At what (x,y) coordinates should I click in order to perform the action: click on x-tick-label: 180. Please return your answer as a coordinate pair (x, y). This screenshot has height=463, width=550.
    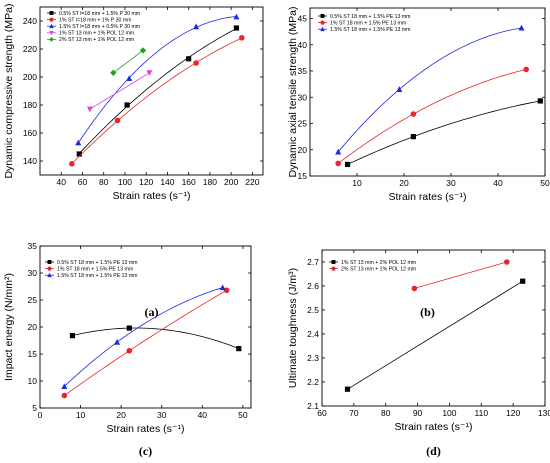
    Looking at the image, I should click on (210, 182).